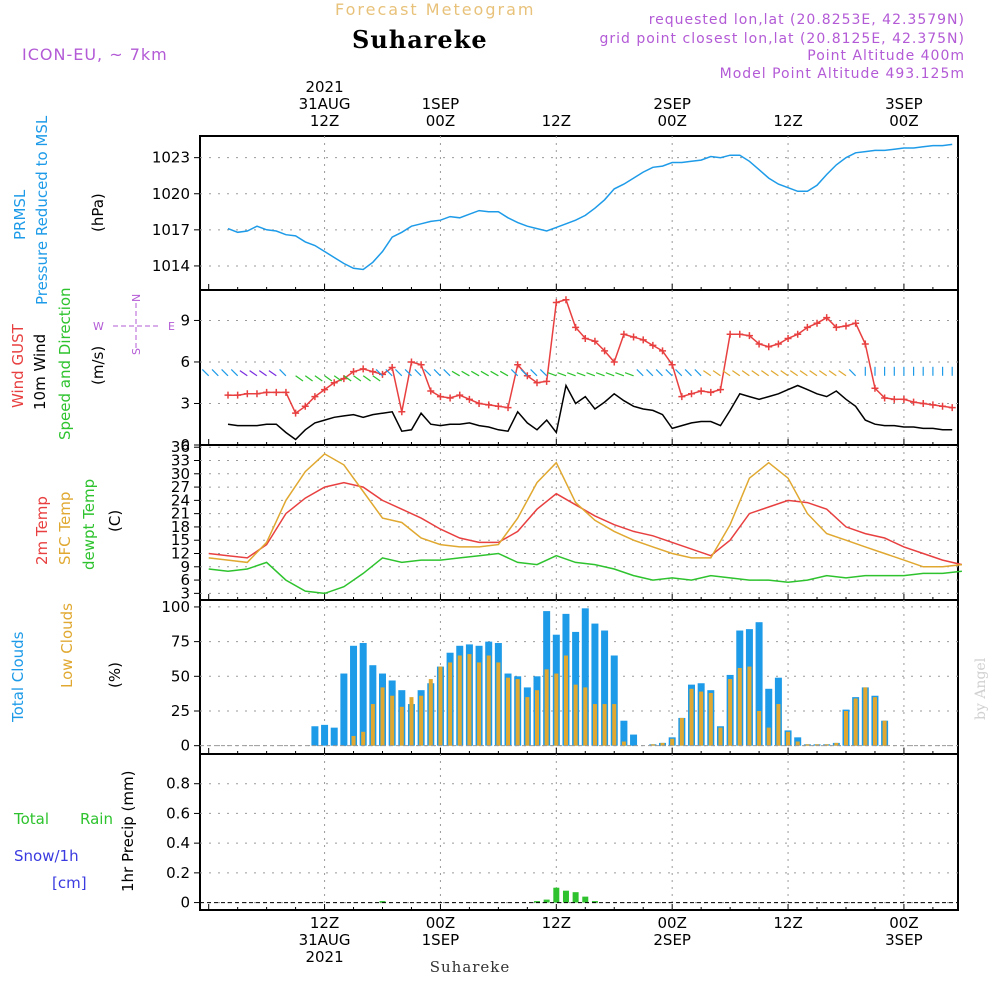 This screenshot has width=1000, height=1000. What do you see at coordinates (180, 676) in the screenshot?
I see `y-tick-label: 50` at bounding box center [180, 676].